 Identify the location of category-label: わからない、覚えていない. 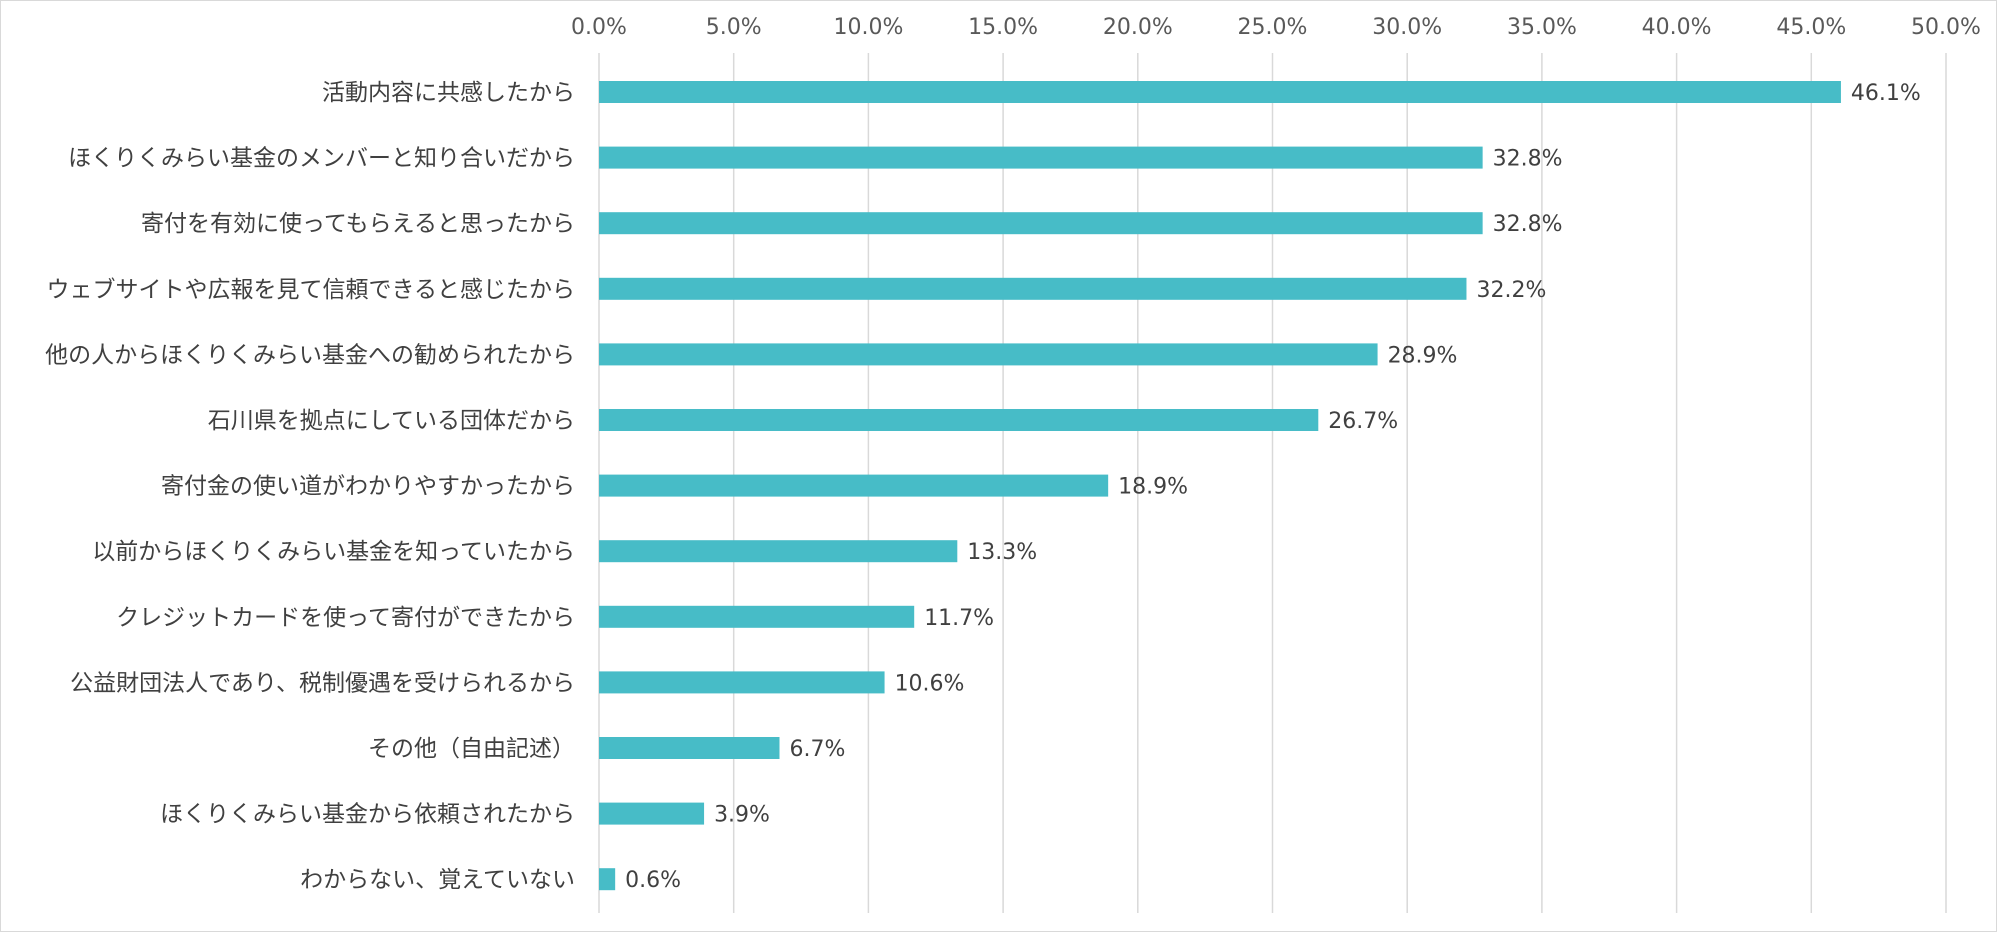
(437, 880).